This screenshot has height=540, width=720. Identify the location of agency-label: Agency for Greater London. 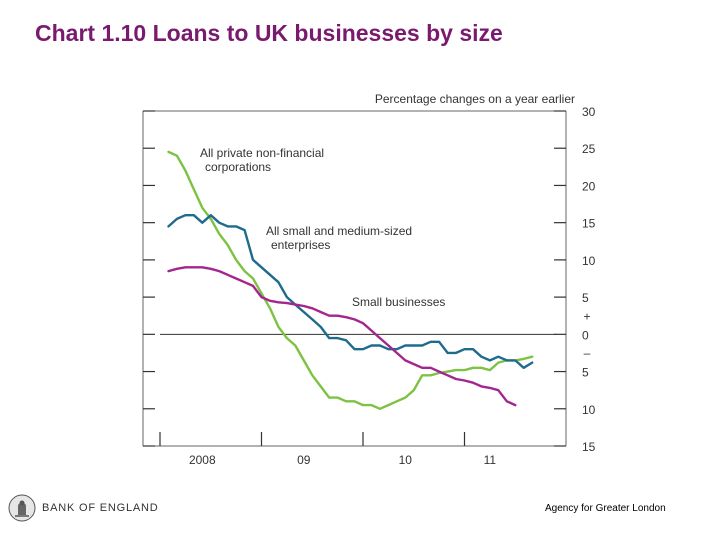
(605, 508).